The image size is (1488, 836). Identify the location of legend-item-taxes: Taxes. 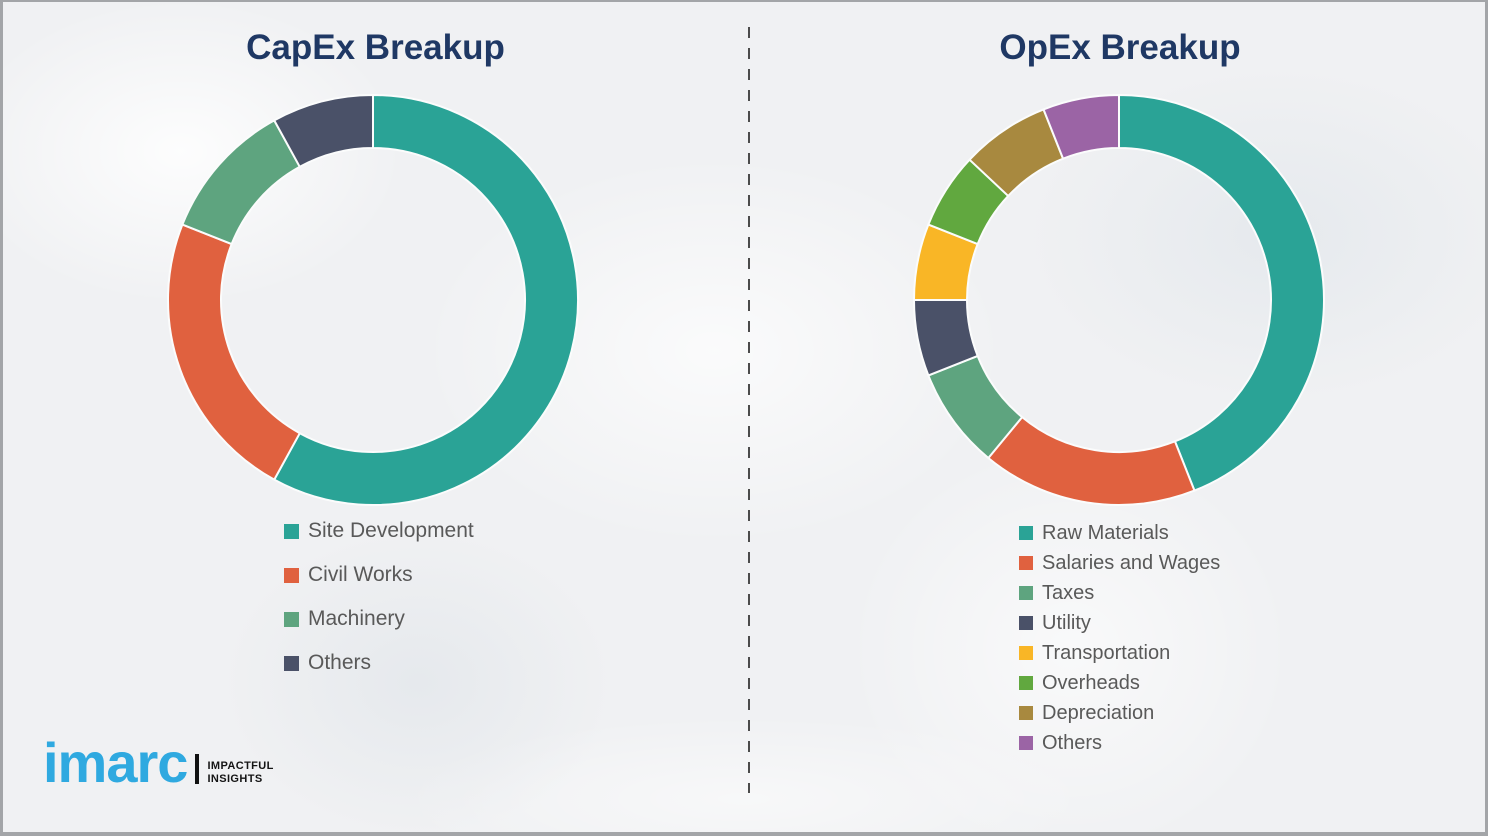
(1119, 593).